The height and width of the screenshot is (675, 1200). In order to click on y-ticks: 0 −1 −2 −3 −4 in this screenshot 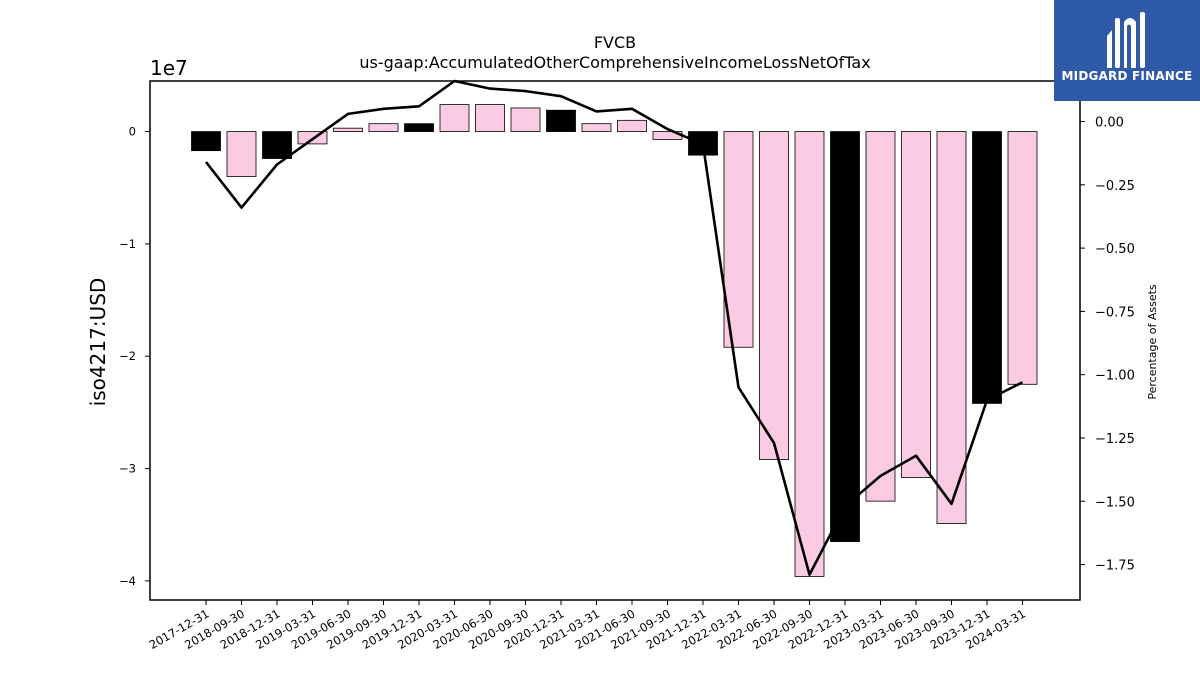, I will do `click(134, 356)`.